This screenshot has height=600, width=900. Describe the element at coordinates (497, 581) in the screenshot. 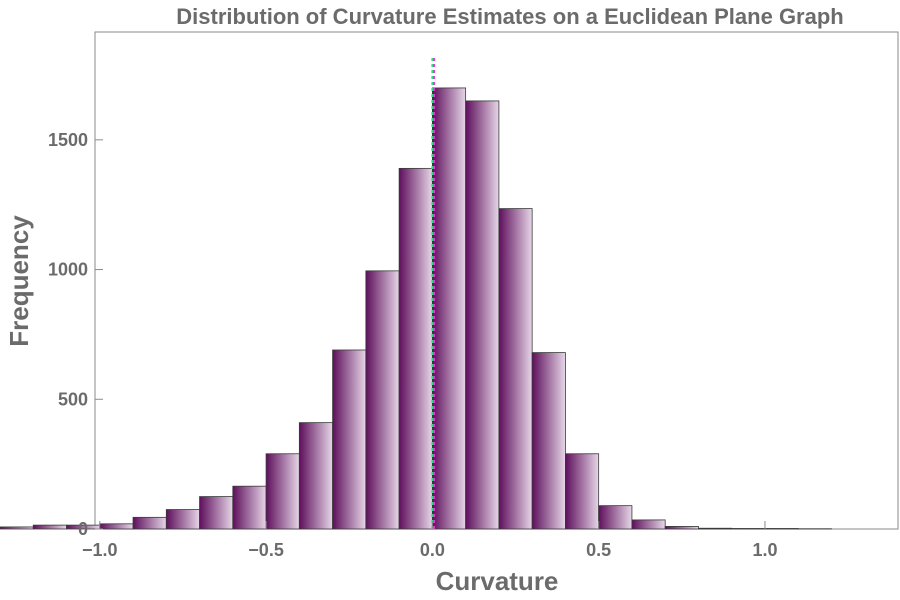

I see `x-axis-label: Curvature` at that location.